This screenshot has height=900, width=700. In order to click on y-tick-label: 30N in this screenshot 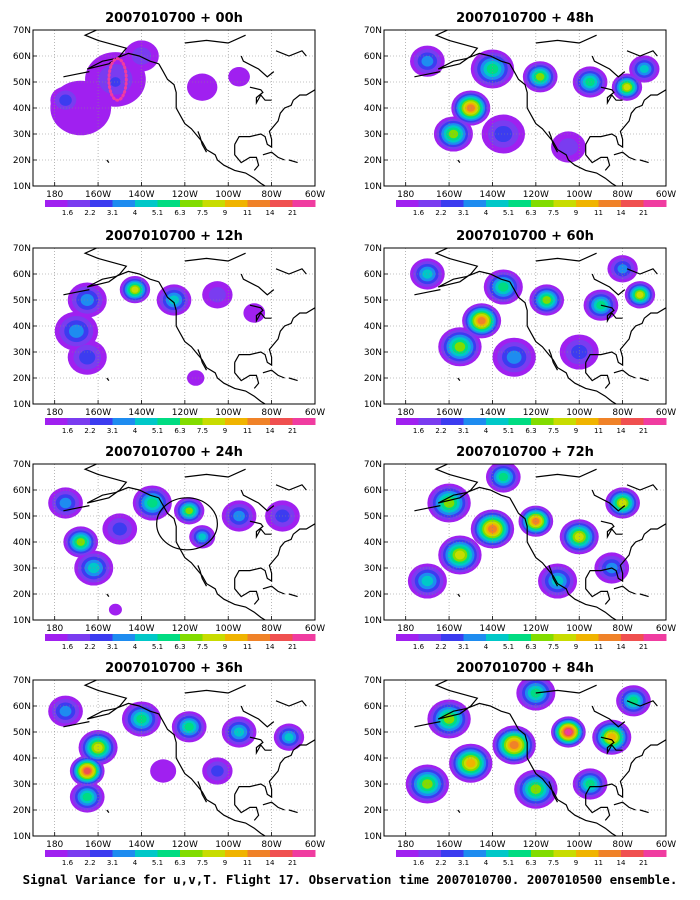, I will do `click(373, 353)`.